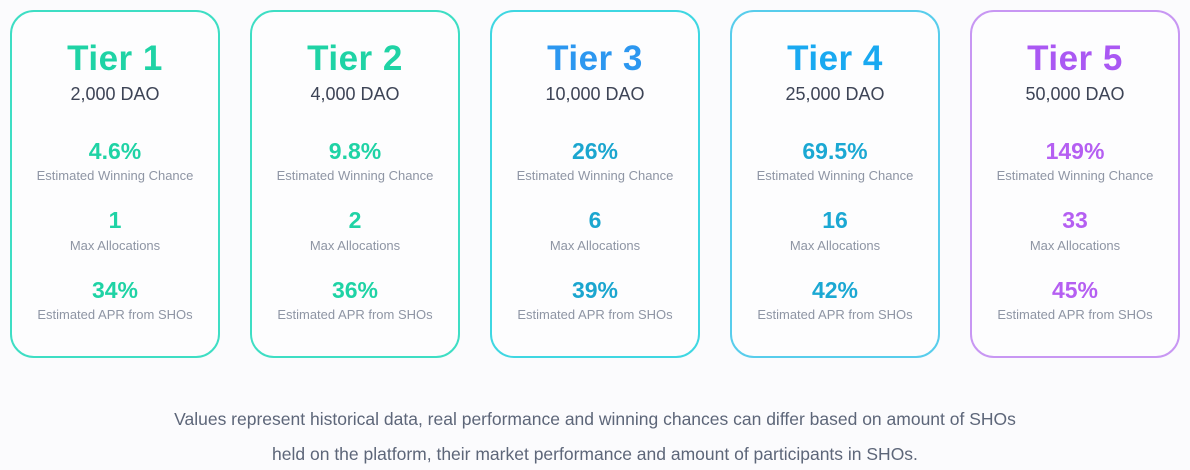 This screenshot has height=470, width=1190. I want to click on winning-chance-stat: 9.8% Estimated Winning Chance, so click(355, 161).